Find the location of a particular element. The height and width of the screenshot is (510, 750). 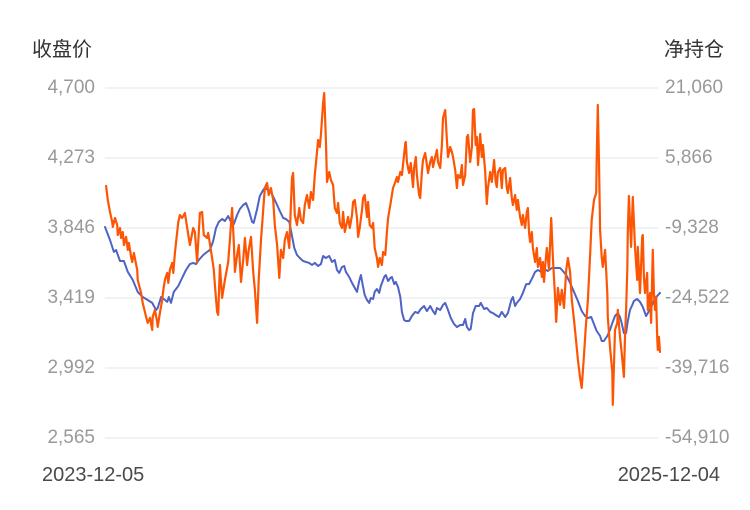

left-axis-title: 收盘价 is located at coordinates (62, 50).